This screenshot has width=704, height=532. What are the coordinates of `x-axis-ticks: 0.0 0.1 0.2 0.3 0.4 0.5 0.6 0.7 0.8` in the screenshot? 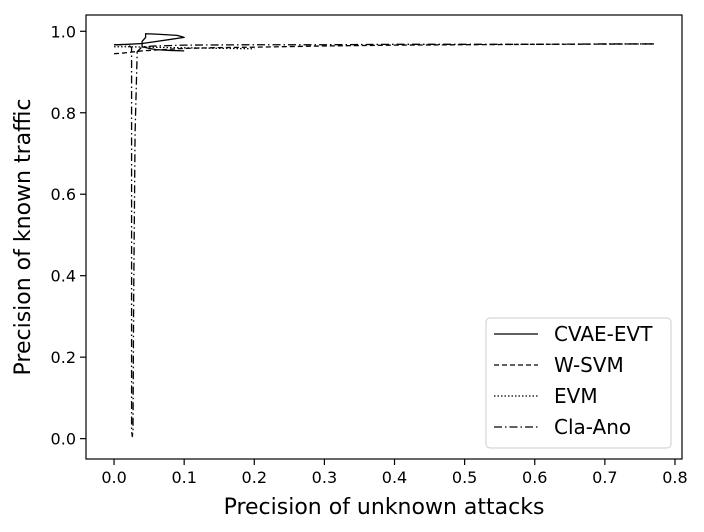 It's located at (394, 473).